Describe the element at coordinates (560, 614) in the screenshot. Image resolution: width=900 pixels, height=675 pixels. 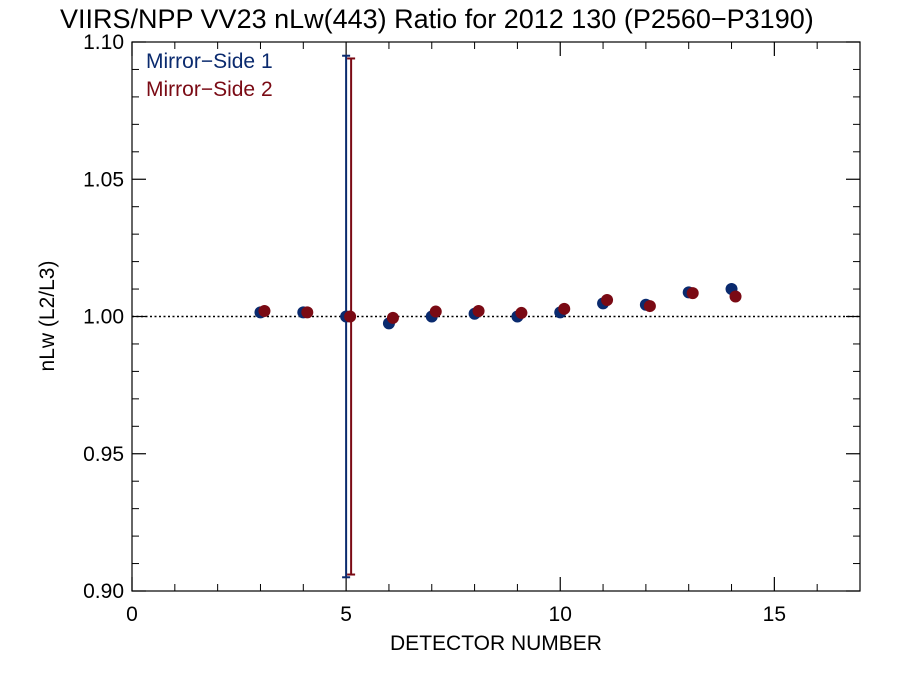
I see `x-tick-label: 10` at that location.